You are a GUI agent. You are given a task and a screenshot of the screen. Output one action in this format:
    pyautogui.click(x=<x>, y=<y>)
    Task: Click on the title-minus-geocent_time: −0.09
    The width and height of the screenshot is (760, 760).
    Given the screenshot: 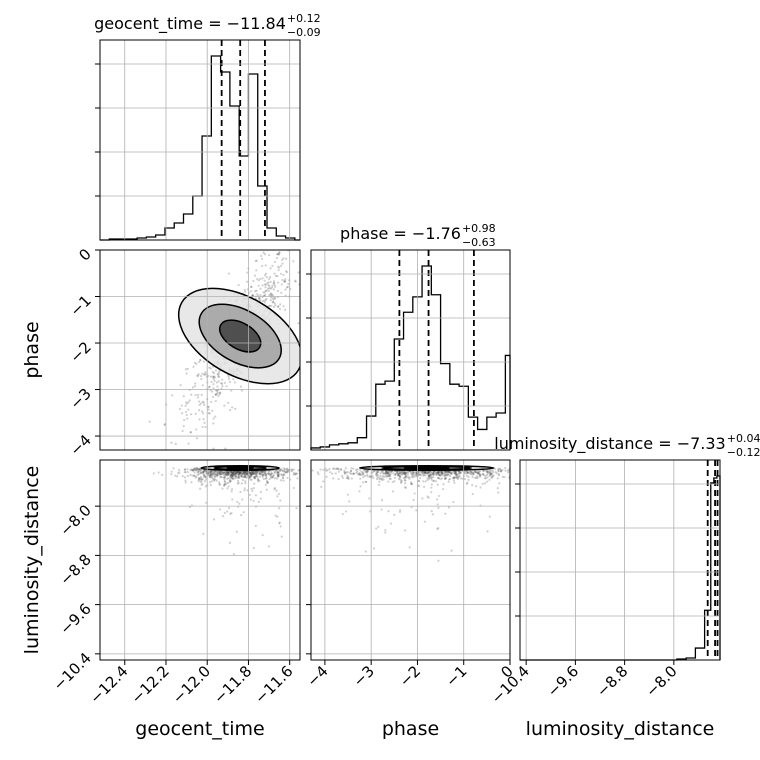 What is the action you would take?
    pyautogui.click(x=304, y=32)
    